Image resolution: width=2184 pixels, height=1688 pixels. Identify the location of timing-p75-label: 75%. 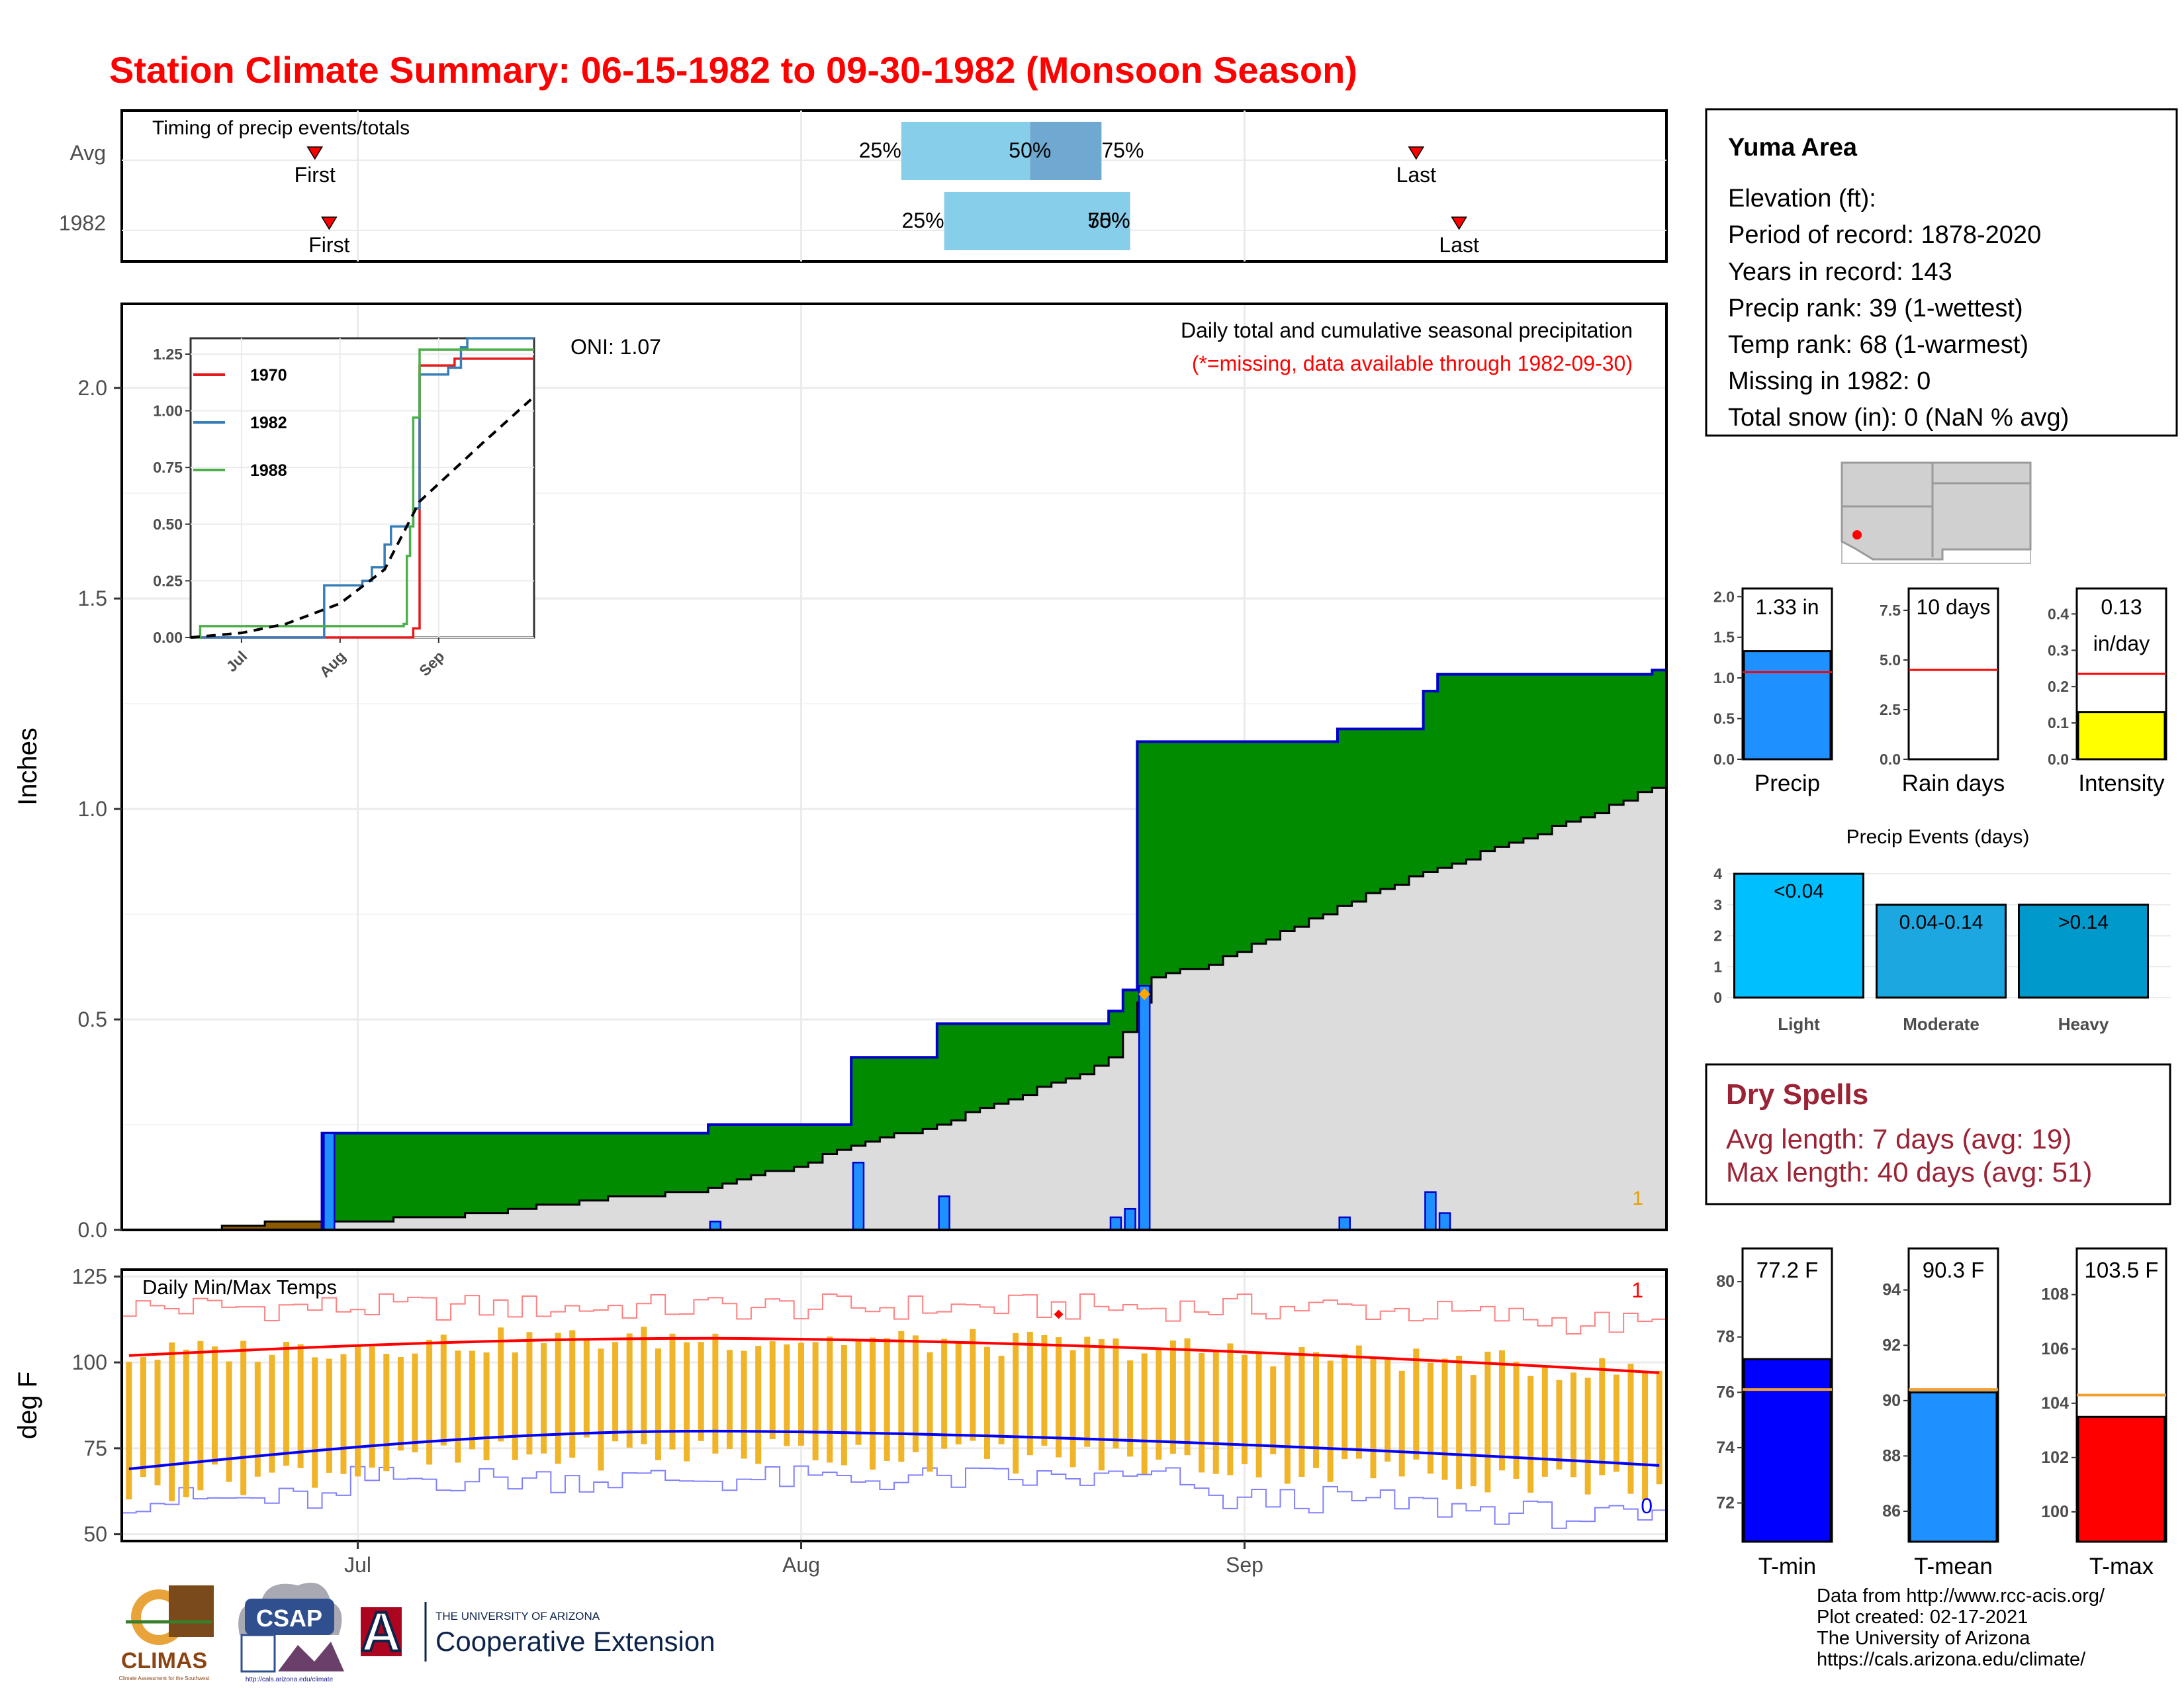
(1122, 150).